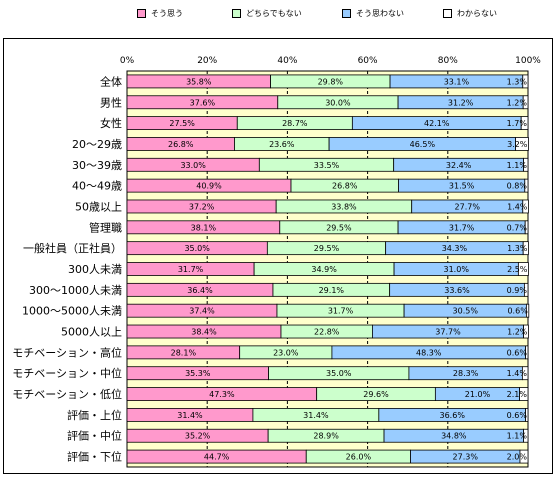  What do you see at coordinates (94, 436) in the screenshot?
I see `category-label: 評価・中位` at bounding box center [94, 436].